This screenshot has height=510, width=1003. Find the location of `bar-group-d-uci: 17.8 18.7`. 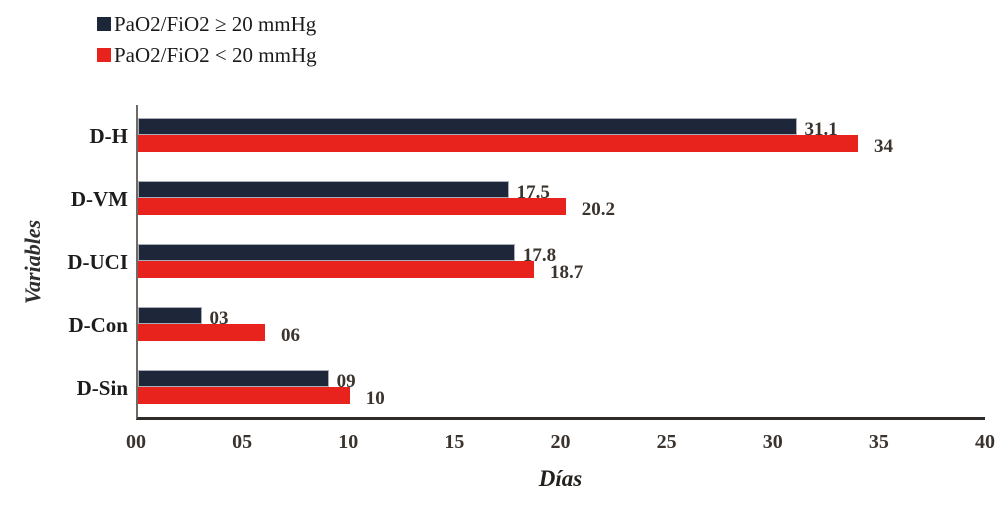

bar-group-d-uci: 17.8 18.7 is located at coordinates (561, 262).